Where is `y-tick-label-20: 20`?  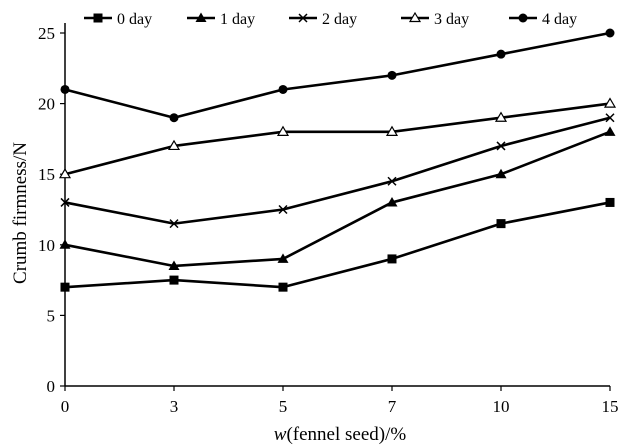
y-tick-label-20: 20 is located at coordinates (46, 104).